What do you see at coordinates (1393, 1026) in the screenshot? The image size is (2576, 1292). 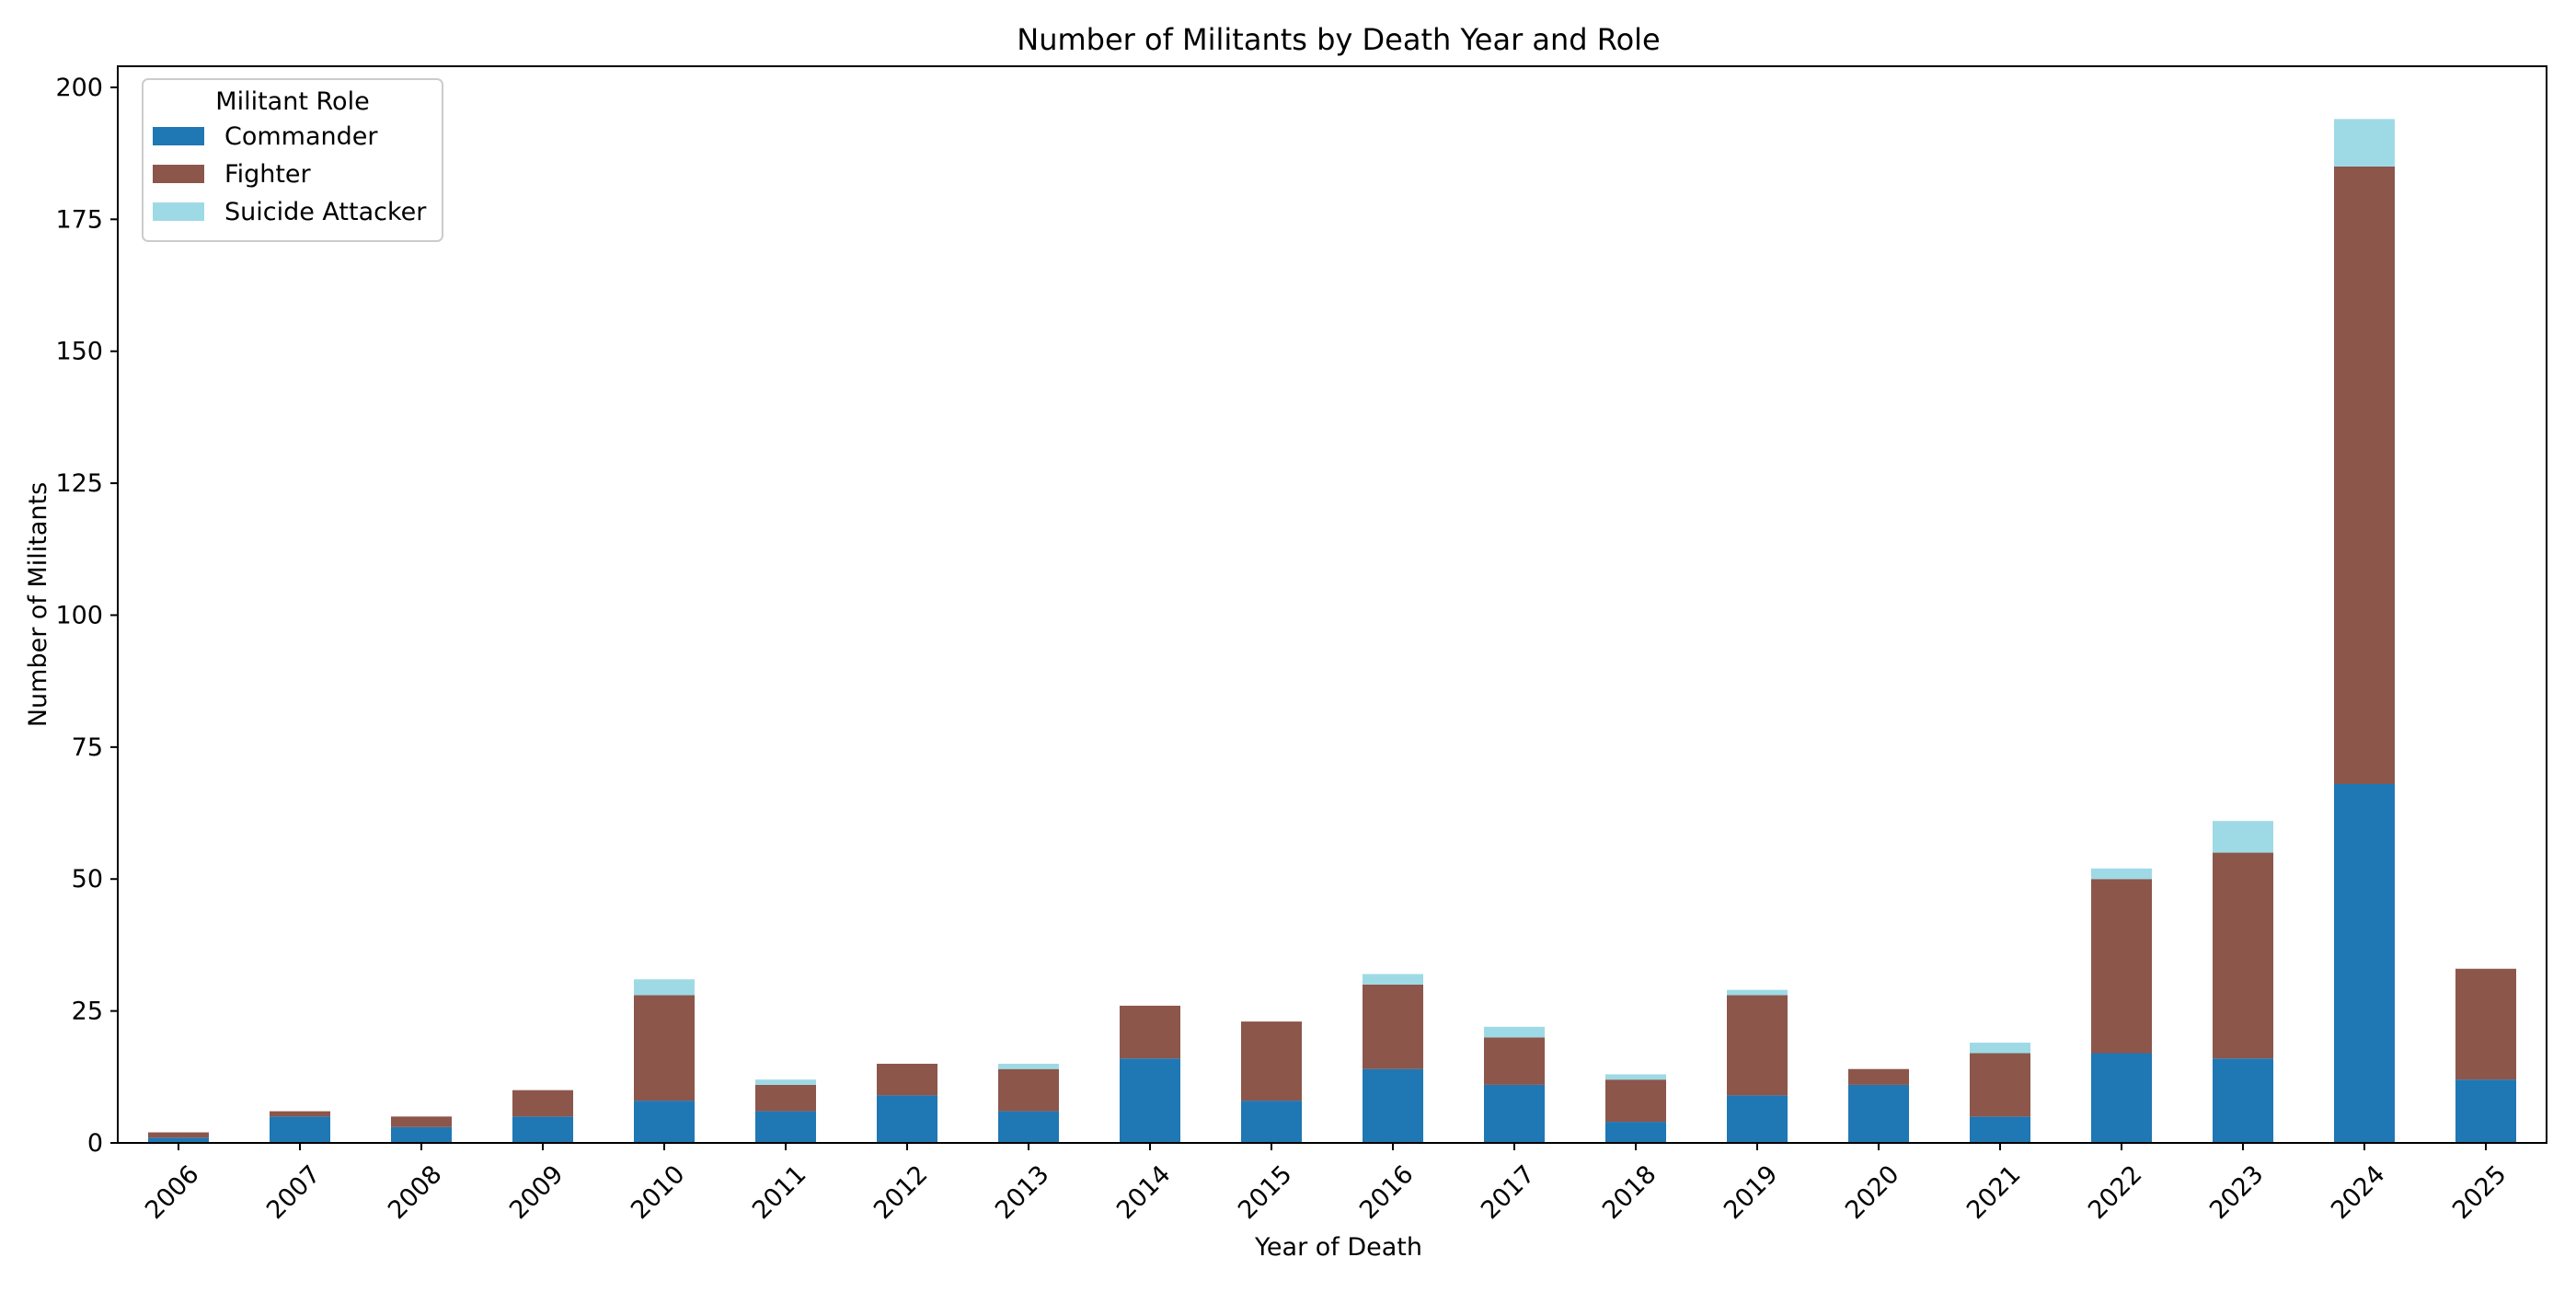 I see `bar-fighter-2016` at bounding box center [1393, 1026].